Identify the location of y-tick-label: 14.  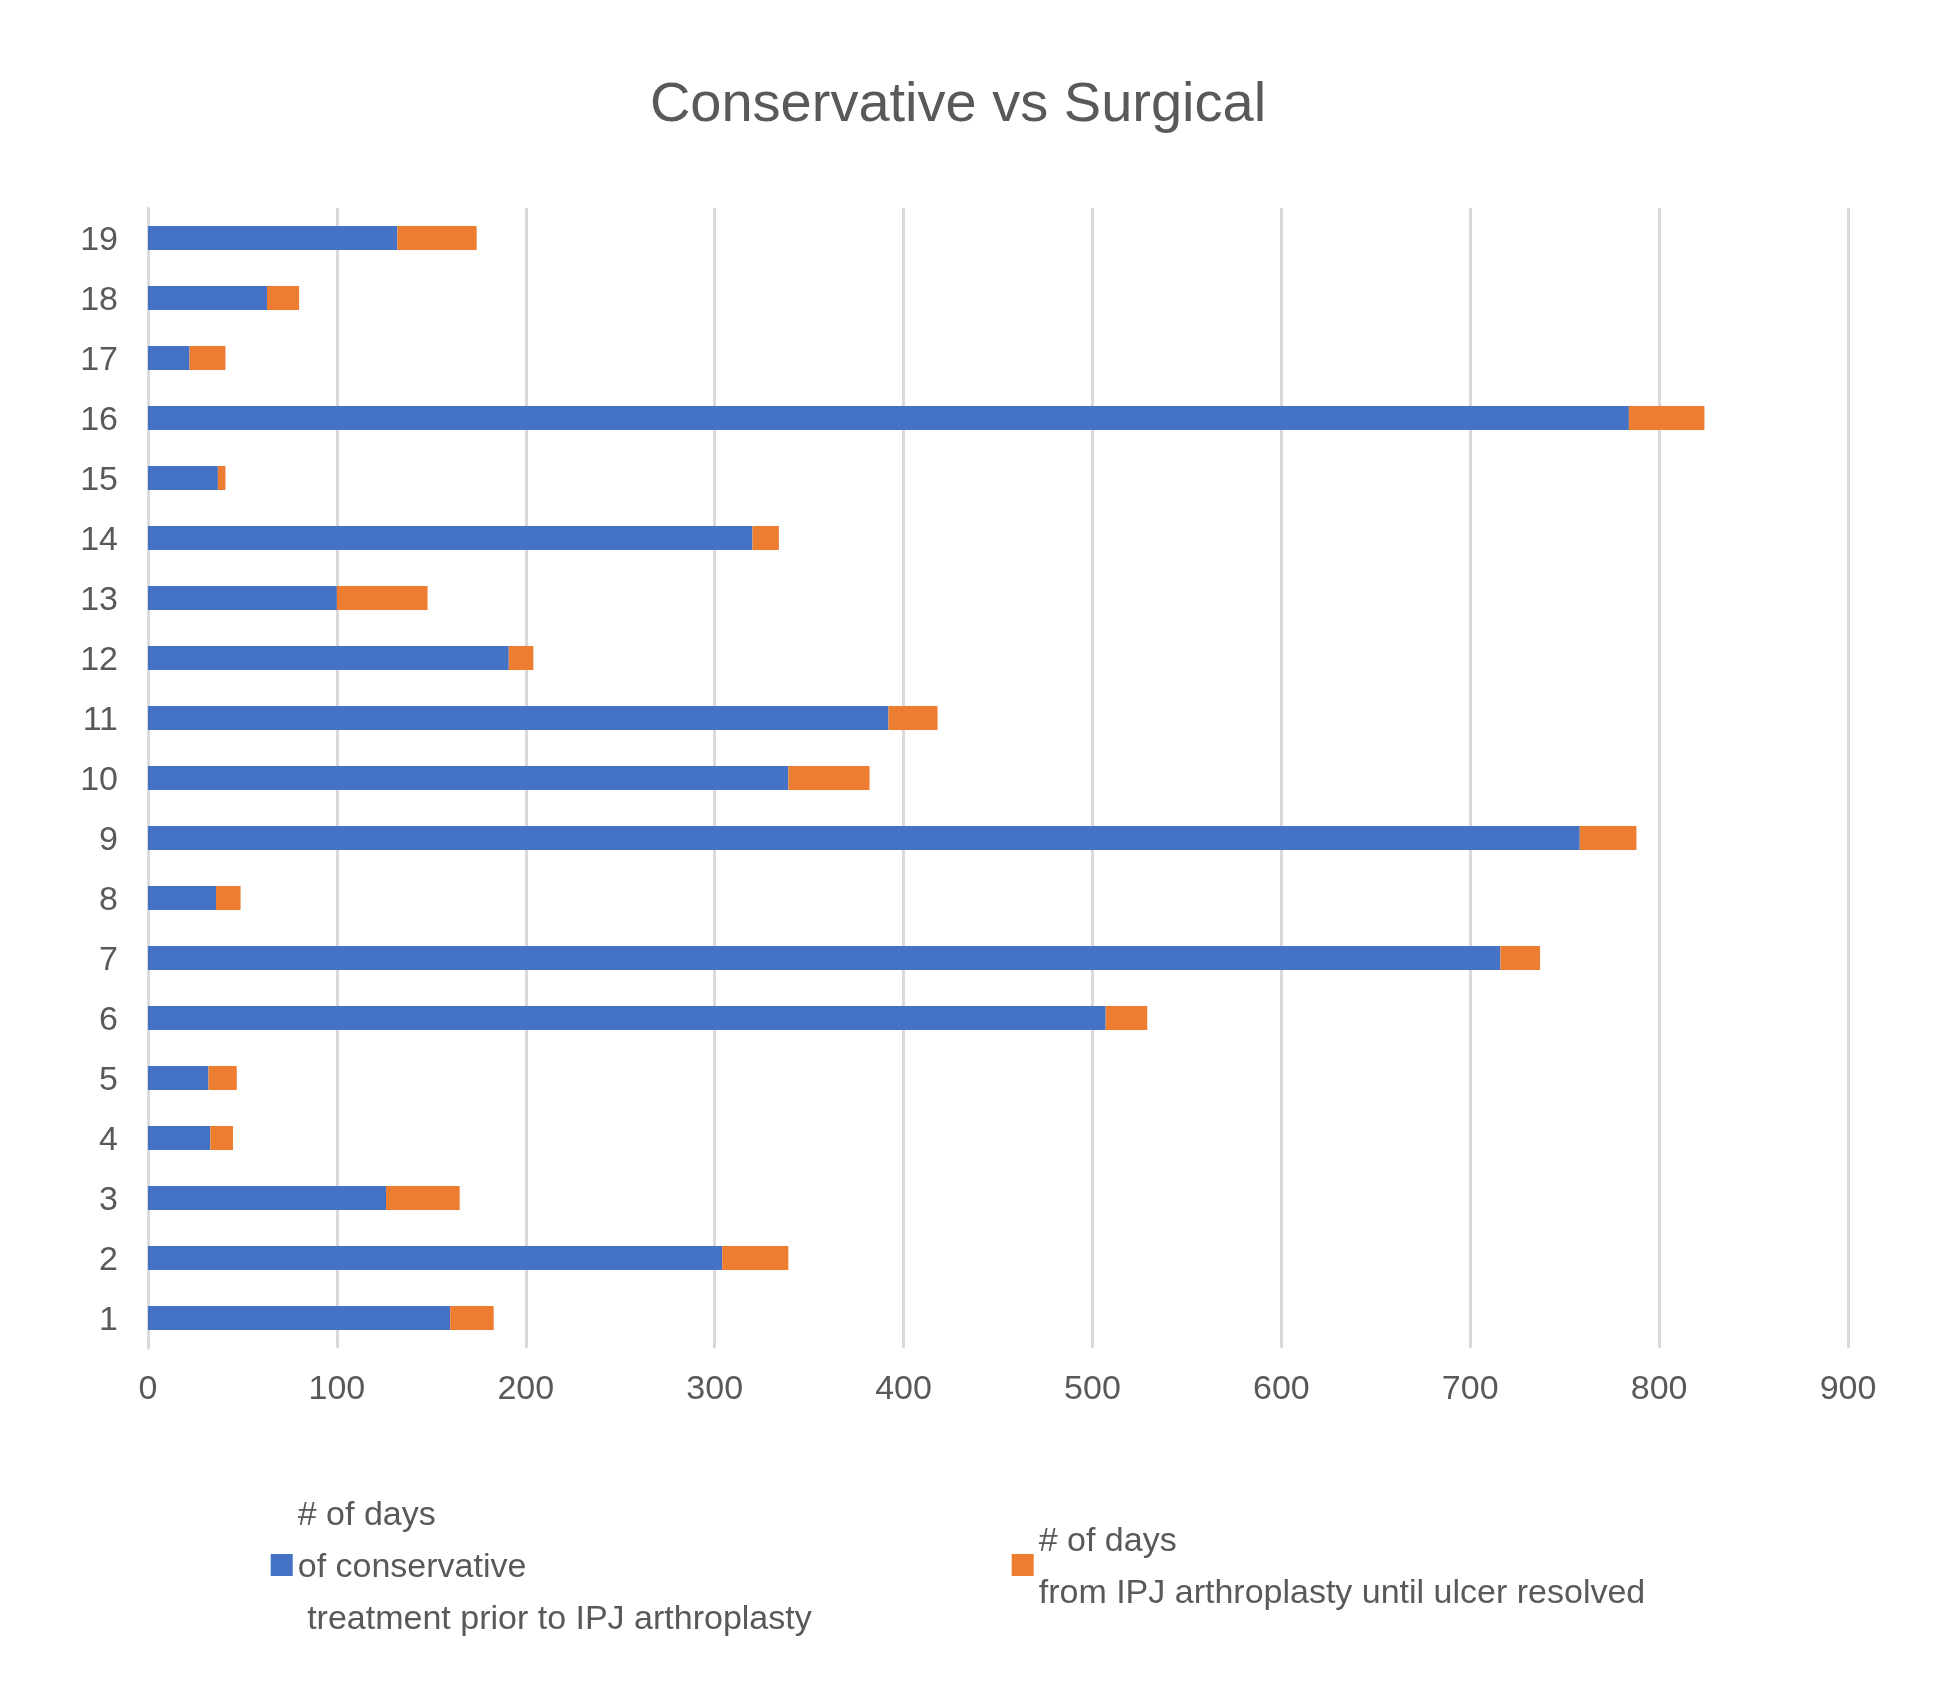
(99, 538).